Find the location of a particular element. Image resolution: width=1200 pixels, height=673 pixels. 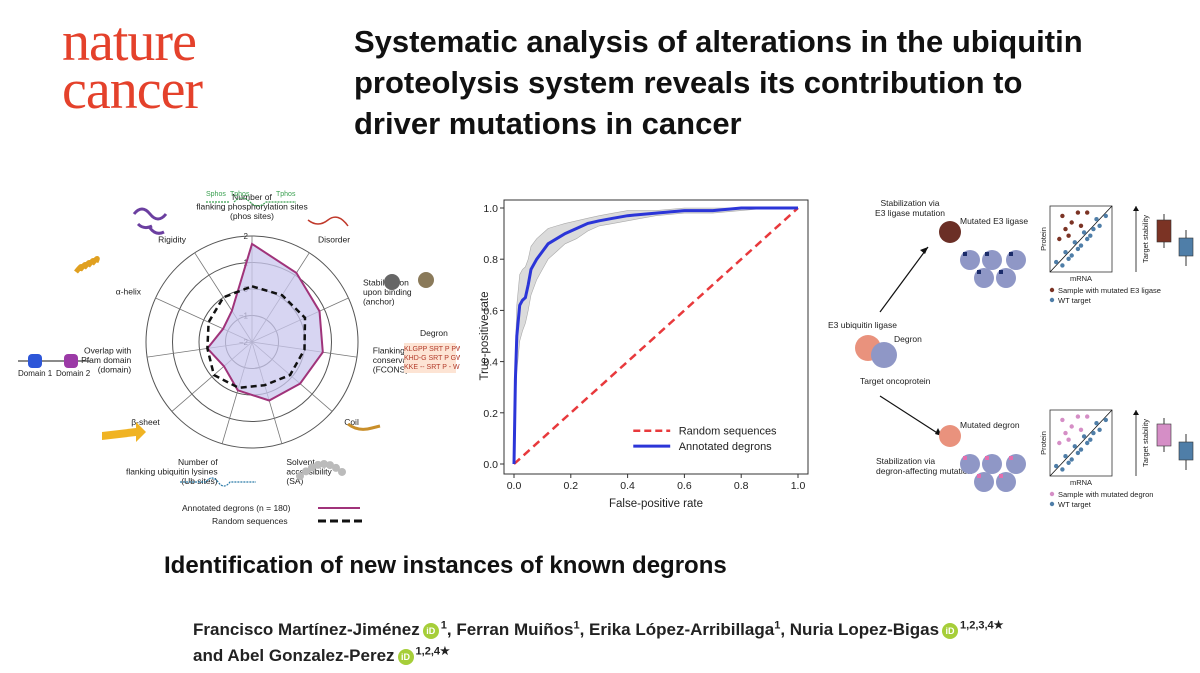

top-box-wt is located at coordinates (1186, 247).